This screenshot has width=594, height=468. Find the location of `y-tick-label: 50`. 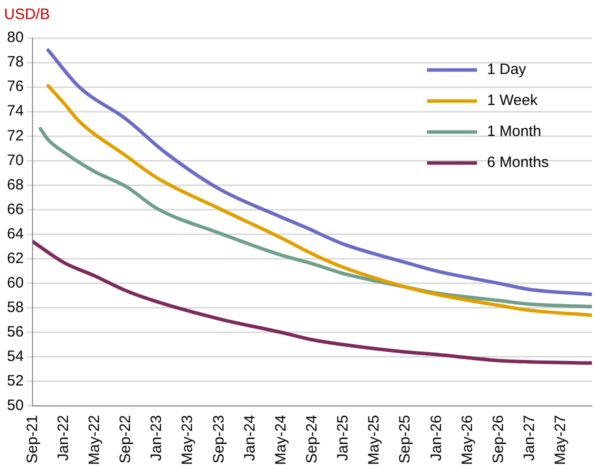

y-tick-label: 50 is located at coordinates (15, 405).